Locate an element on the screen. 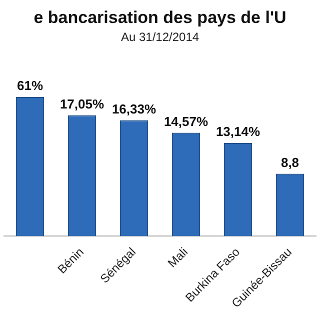  data-label: 17,05% is located at coordinates (82, 104).